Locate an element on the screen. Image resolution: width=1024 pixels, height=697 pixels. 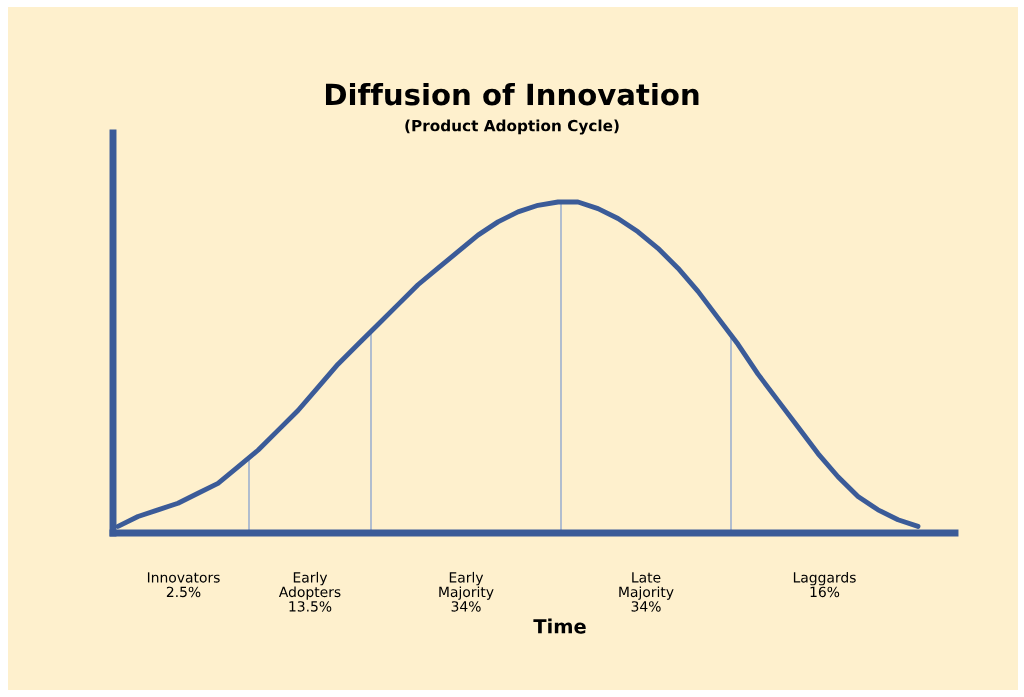
x-axis-title: Time is located at coordinates (559, 626).